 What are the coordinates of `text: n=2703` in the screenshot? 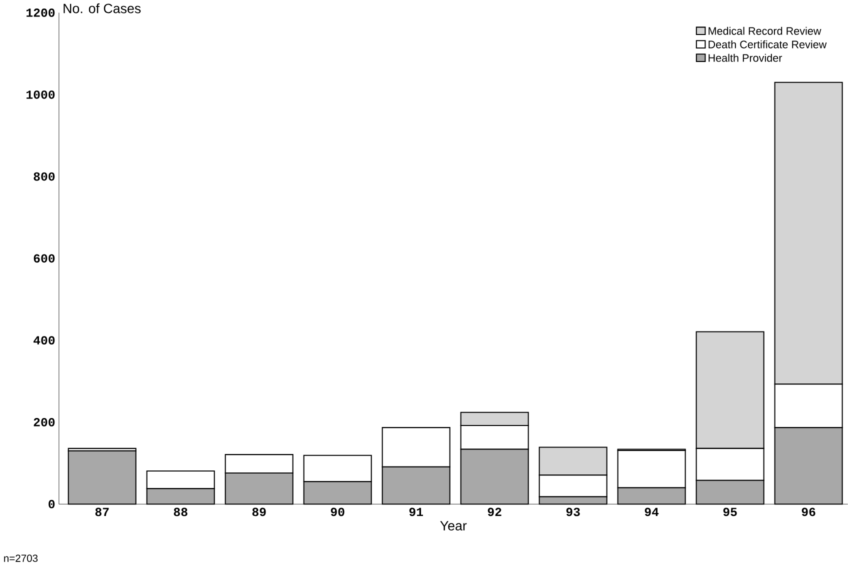 It's located at (21, 558).